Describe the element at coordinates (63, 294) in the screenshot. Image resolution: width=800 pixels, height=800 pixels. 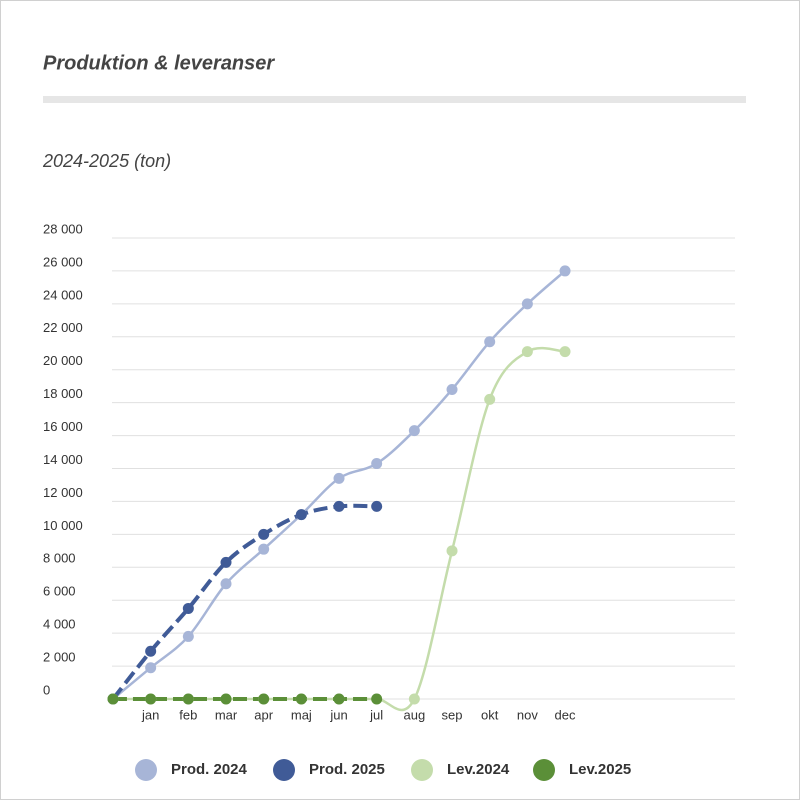
I see `y-tick-label: 24 000` at that location.